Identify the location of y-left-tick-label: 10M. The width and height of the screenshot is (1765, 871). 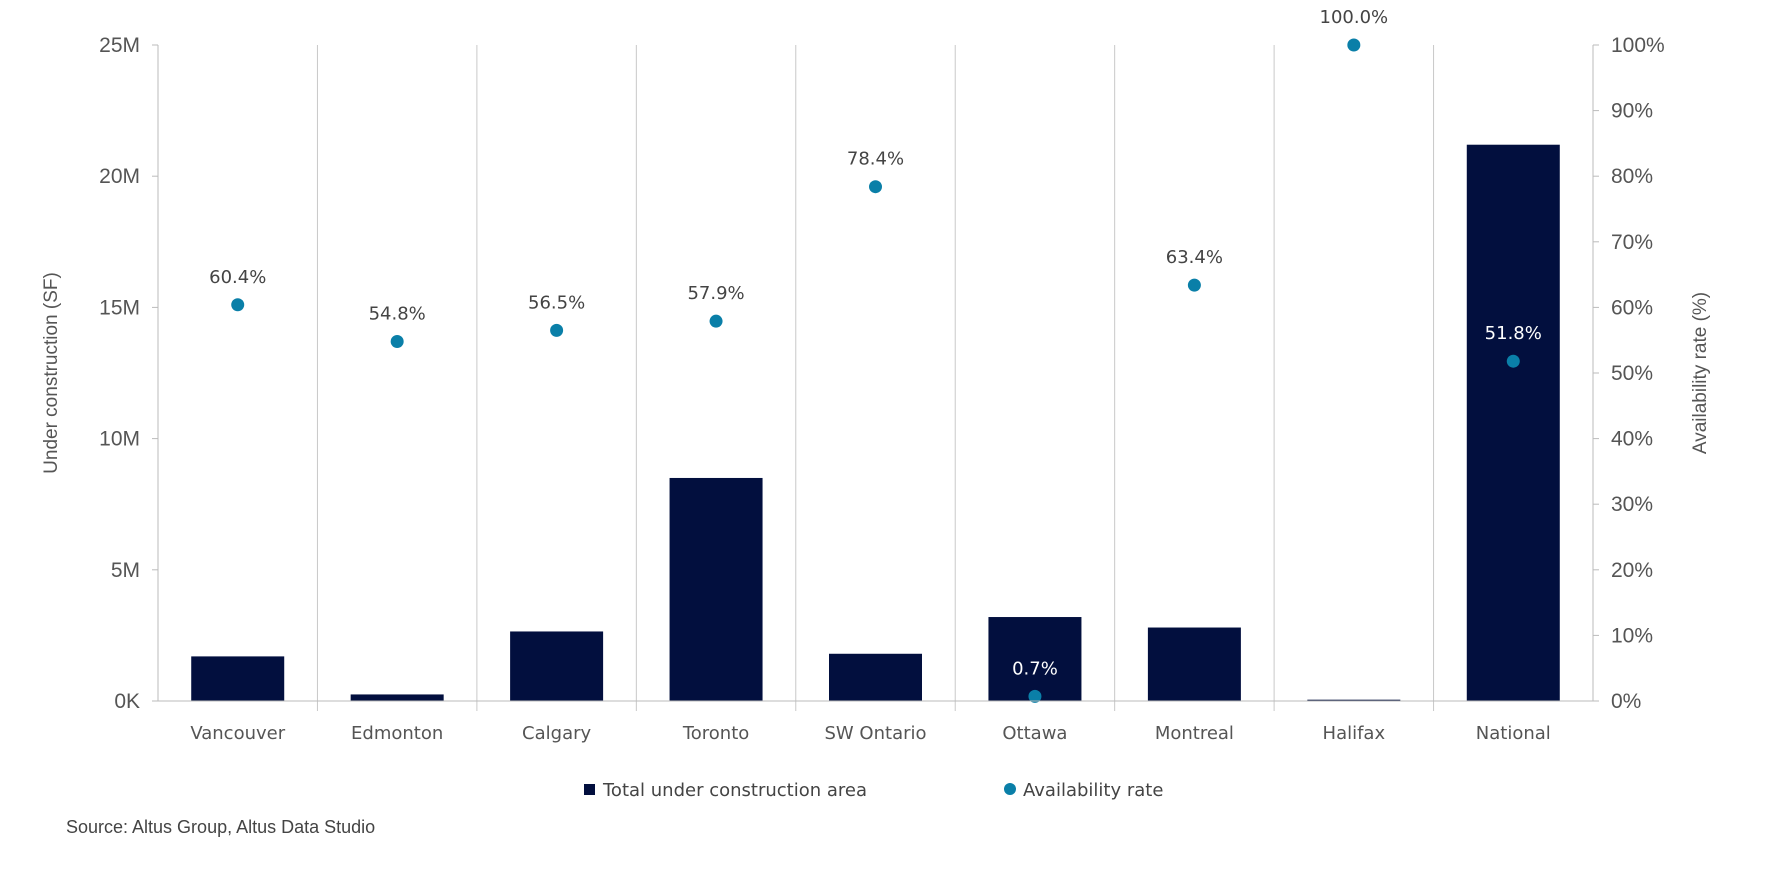
(119, 439).